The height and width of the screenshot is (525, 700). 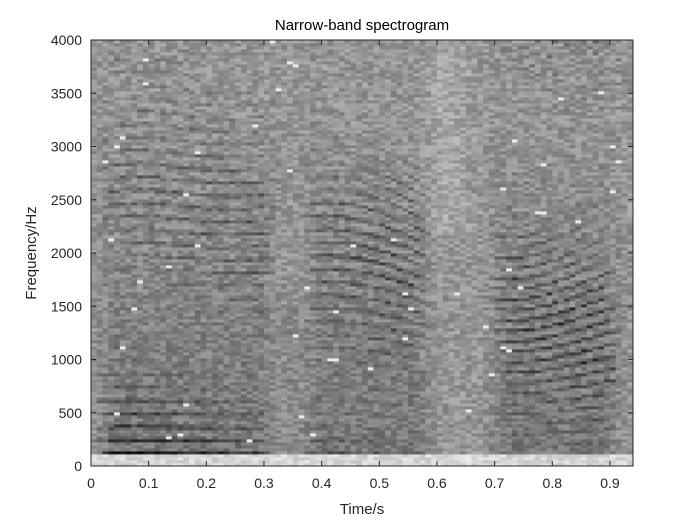 What do you see at coordinates (66, 253) in the screenshot?
I see `y-tick-label: 2000` at bounding box center [66, 253].